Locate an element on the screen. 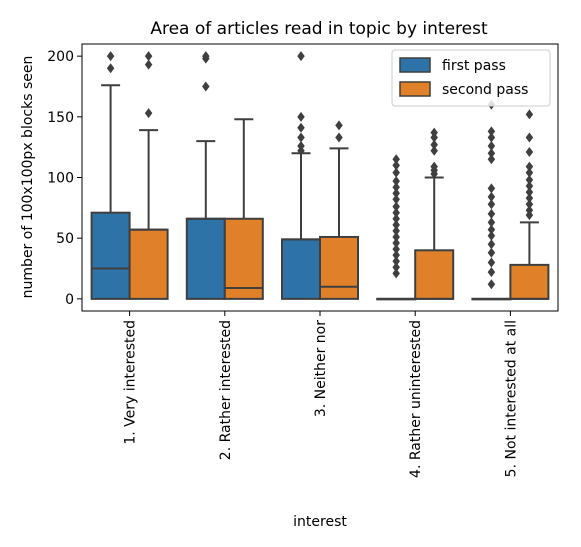  y-tick-label: 150 is located at coordinates (60, 118).